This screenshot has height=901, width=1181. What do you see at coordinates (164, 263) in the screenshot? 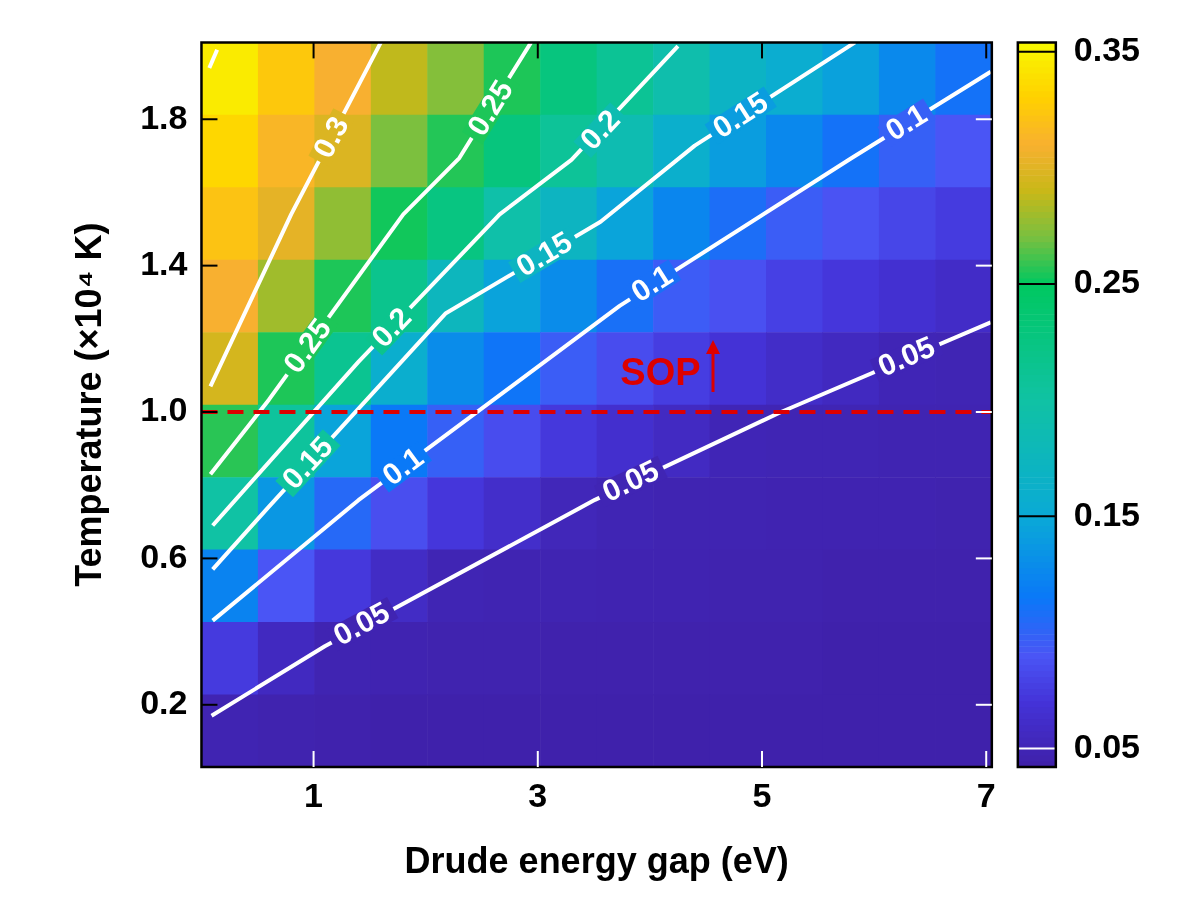
I see `y-tick-label: 1.4` at bounding box center [164, 263].